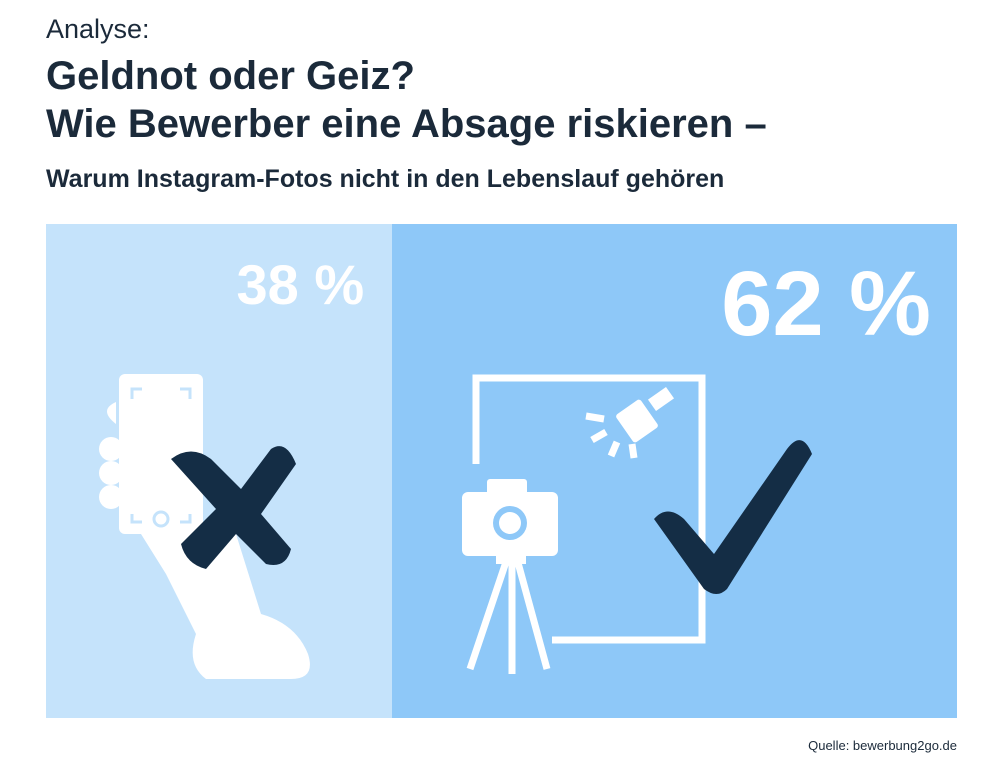 The width and height of the screenshot is (1000, 767). What do you see at coordinates (233, 507) in the screenshot?
I see `x-mark-icon` at bounding box center [233, 507].